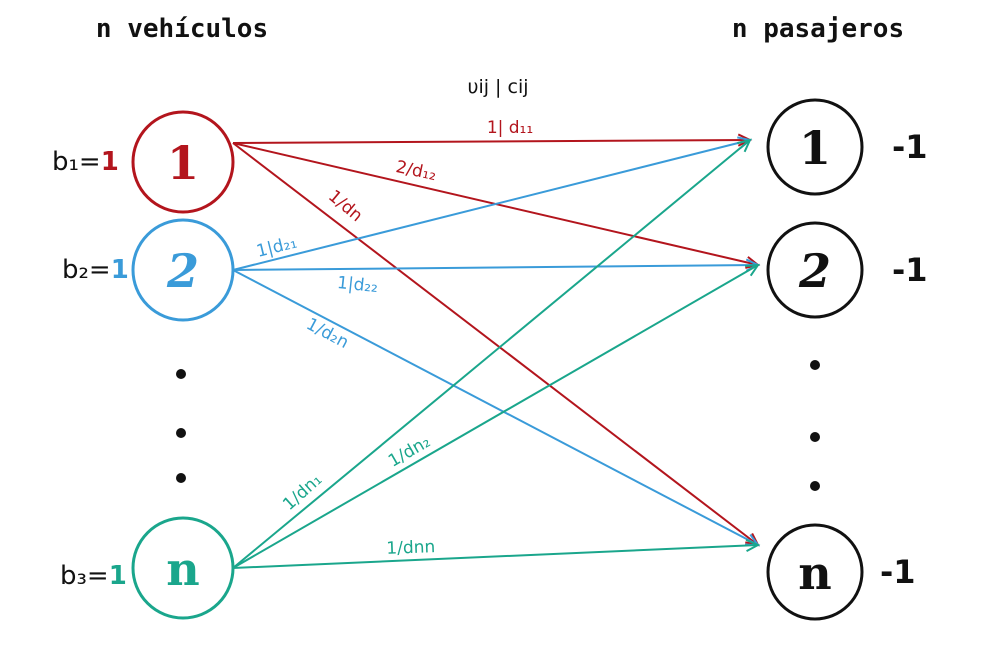  I want to click on vehicle-node-1-label: 1, so click(183, 163).